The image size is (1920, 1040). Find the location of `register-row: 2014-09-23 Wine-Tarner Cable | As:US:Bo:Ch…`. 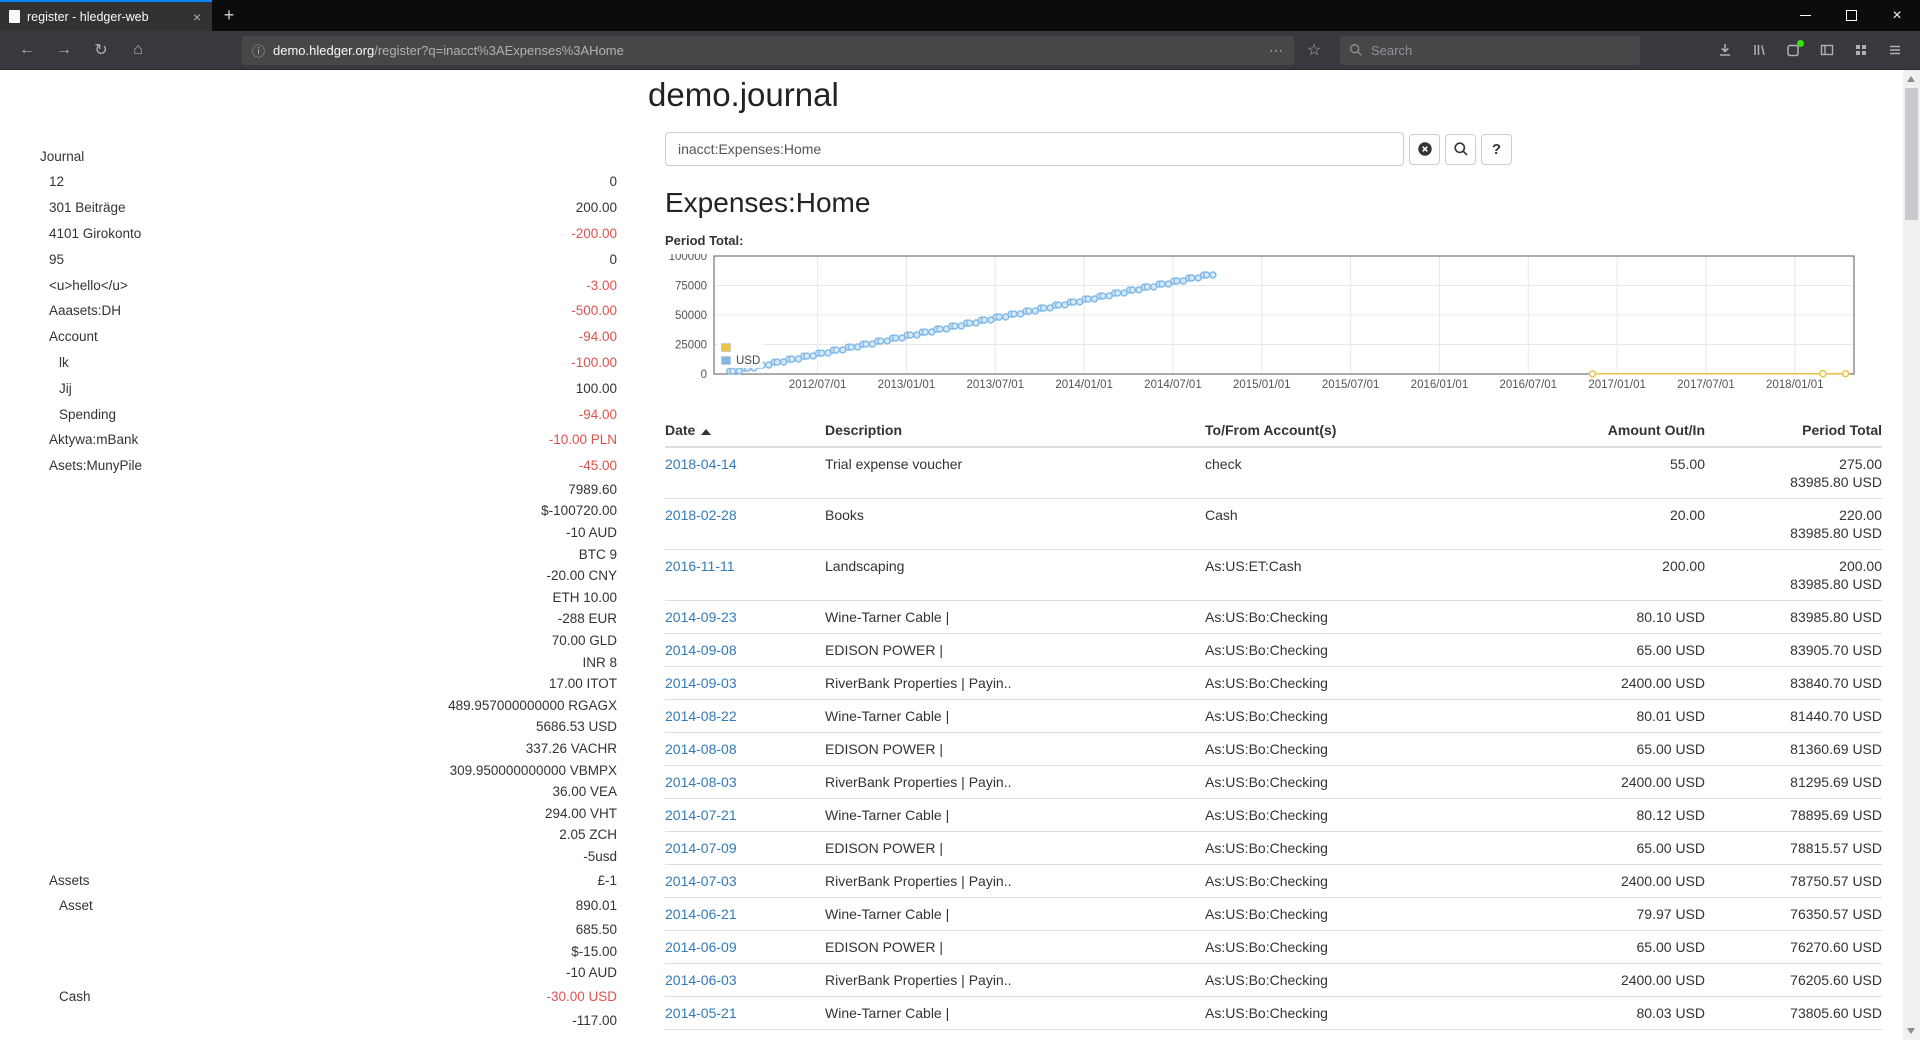

register-row: 2014-09-23 Wine-Tarner Cable | As:US:Bo:Ch… is located at coordinates (1273, 617).